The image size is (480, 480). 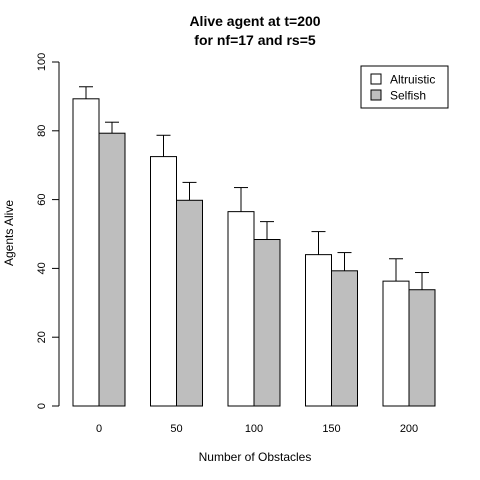 I want to click on legend-label-altruistic: Altruistic, so click(x=412, y=80).